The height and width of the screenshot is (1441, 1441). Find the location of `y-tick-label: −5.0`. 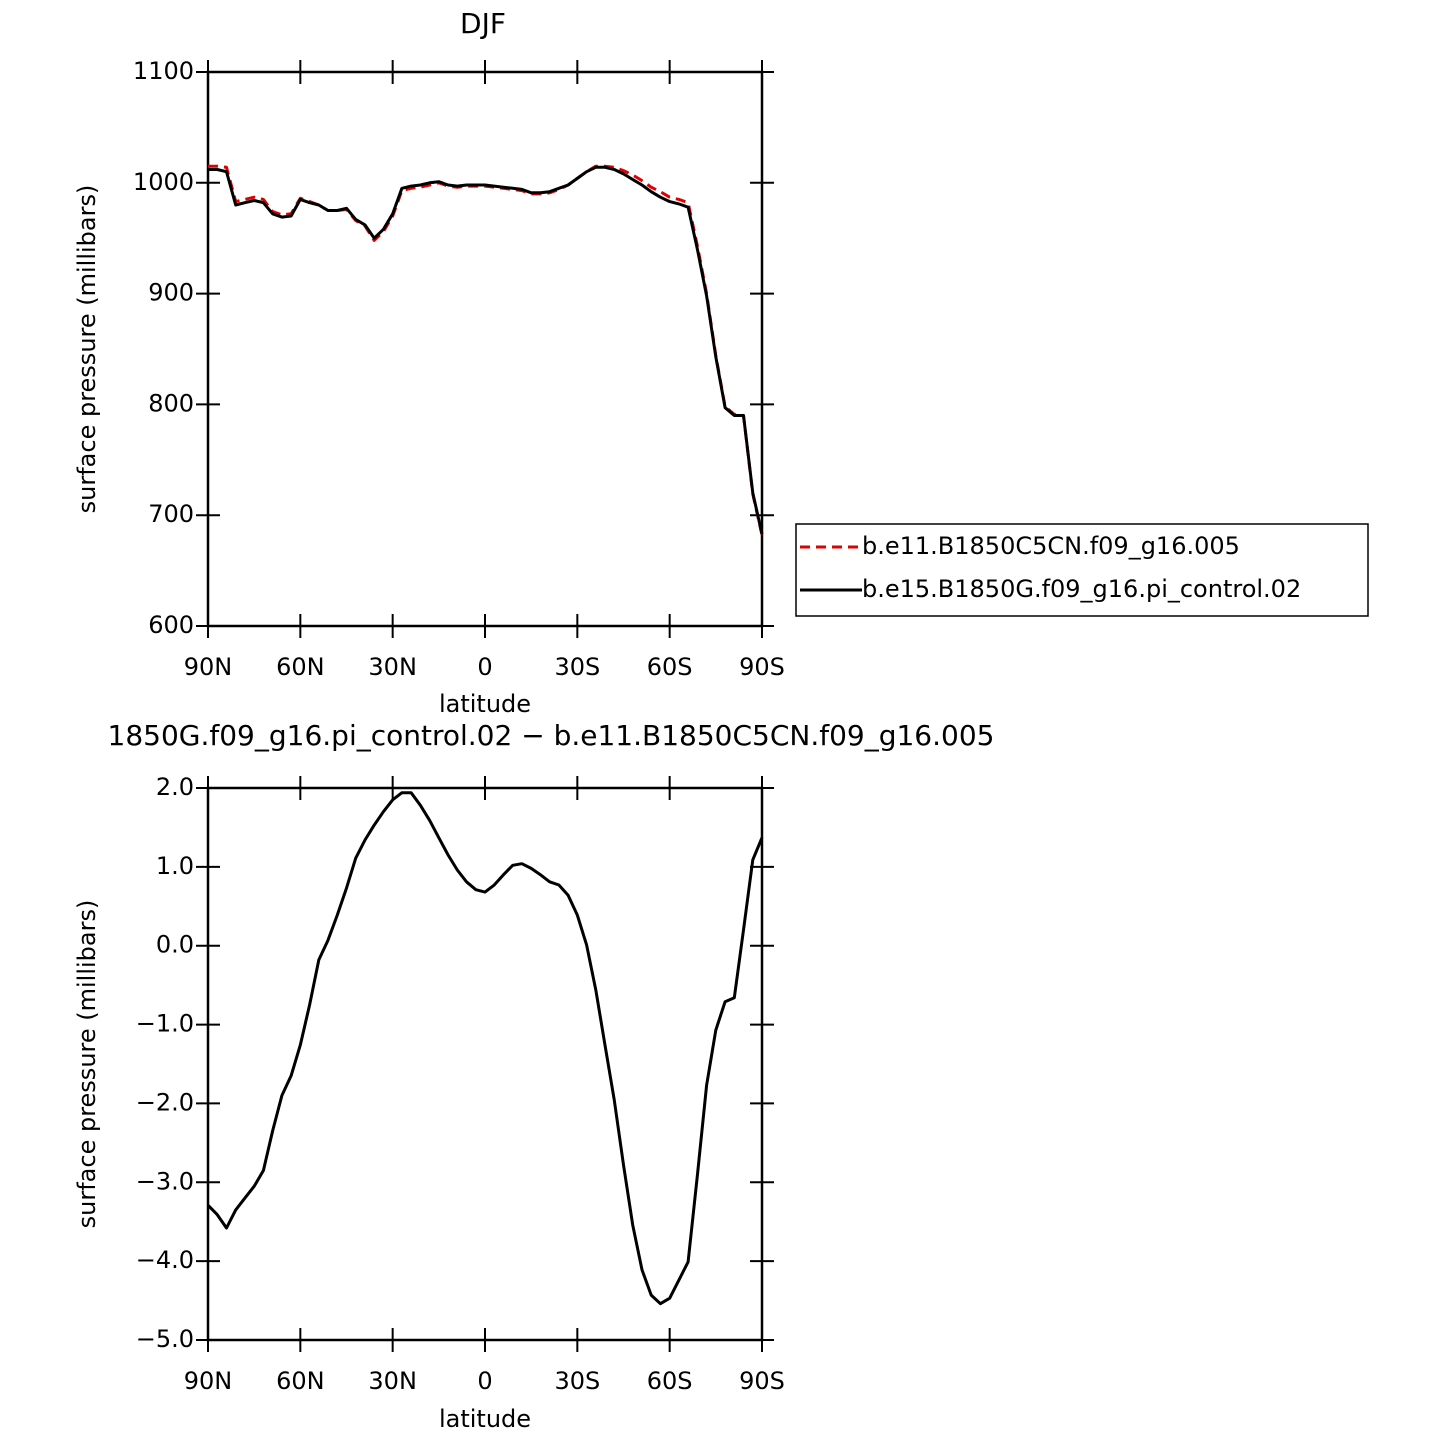

y-tick-label: −5.0 is located at coordinates (165, 1339).